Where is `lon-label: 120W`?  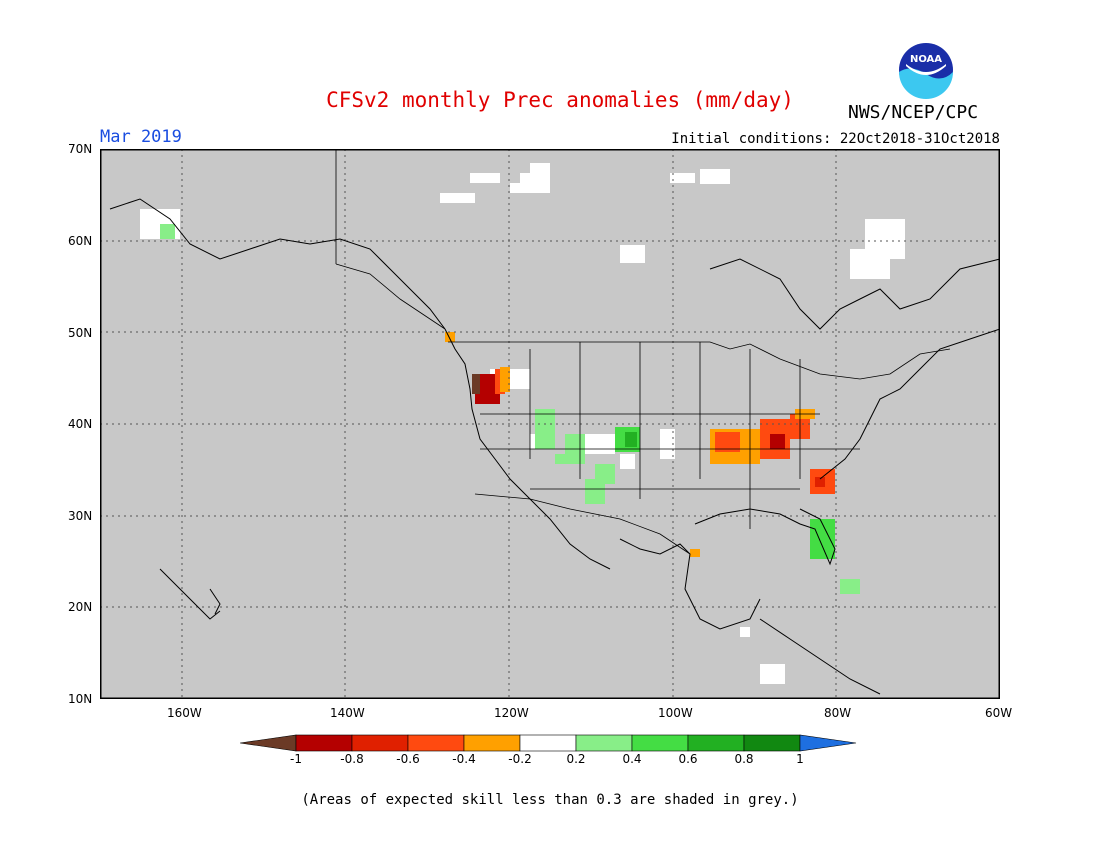
lon-label: 120W is located at coordinates (511, 713).